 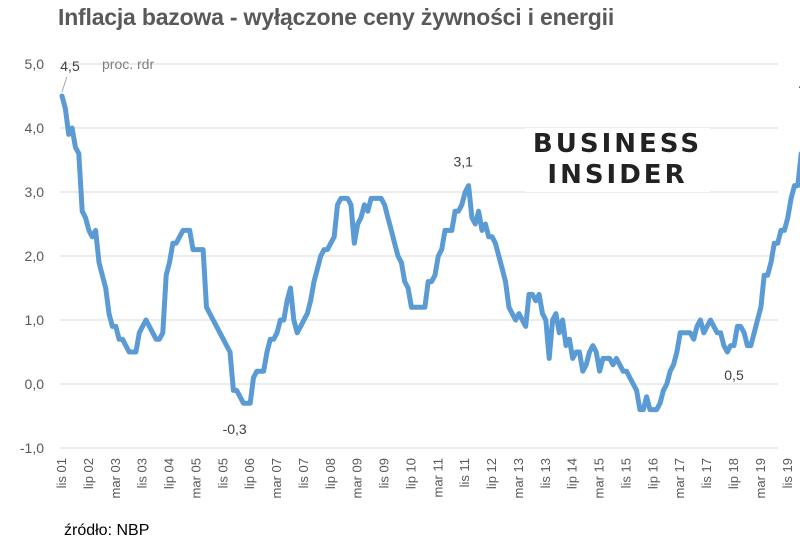 What do you see at coordinates (617, 144) in the screenshot?
I see `logo-line-1: BUSINESS` at bounding box center [617, 144].